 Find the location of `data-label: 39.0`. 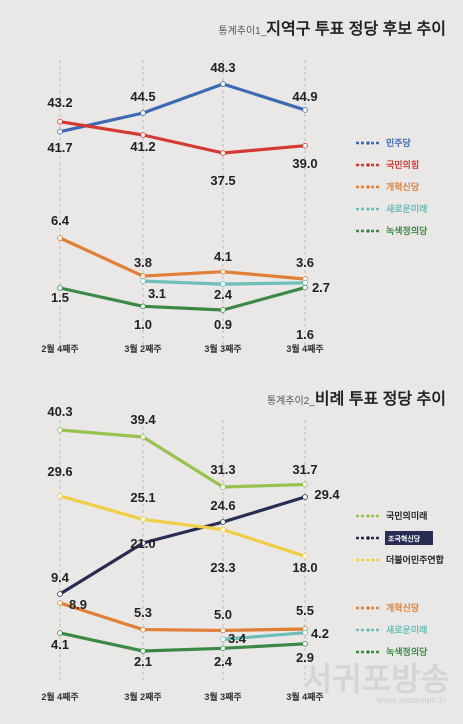

data-label: 39.0 is located at coordinates (304, 163).